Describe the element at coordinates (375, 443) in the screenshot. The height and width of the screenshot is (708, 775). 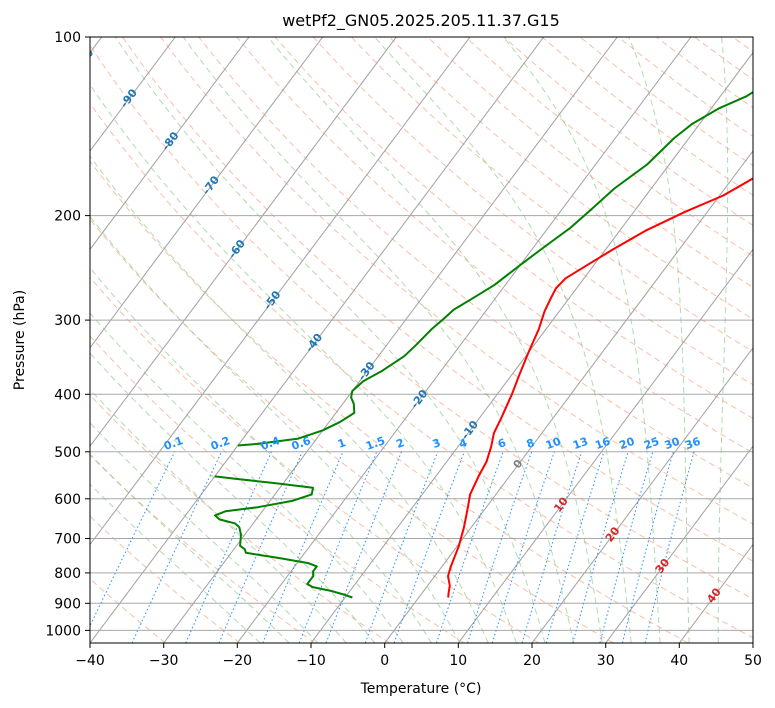
I see `mixing-ratio-label: 1.5` at that location.